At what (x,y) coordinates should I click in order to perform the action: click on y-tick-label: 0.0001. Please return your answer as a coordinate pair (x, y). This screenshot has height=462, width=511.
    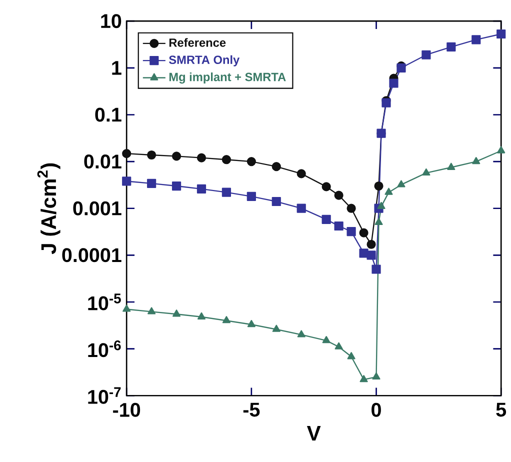
    Looking at the image, I should click on (92, 255).